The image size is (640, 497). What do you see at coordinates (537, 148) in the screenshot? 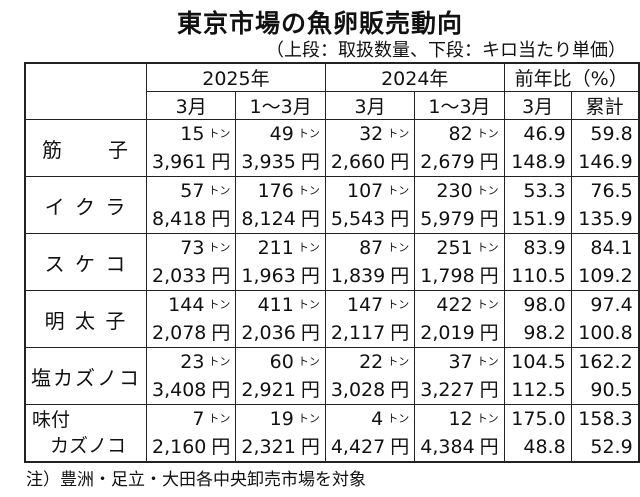
I see `value-cell: 46.9 148.9` at bounding box center [537, 148].